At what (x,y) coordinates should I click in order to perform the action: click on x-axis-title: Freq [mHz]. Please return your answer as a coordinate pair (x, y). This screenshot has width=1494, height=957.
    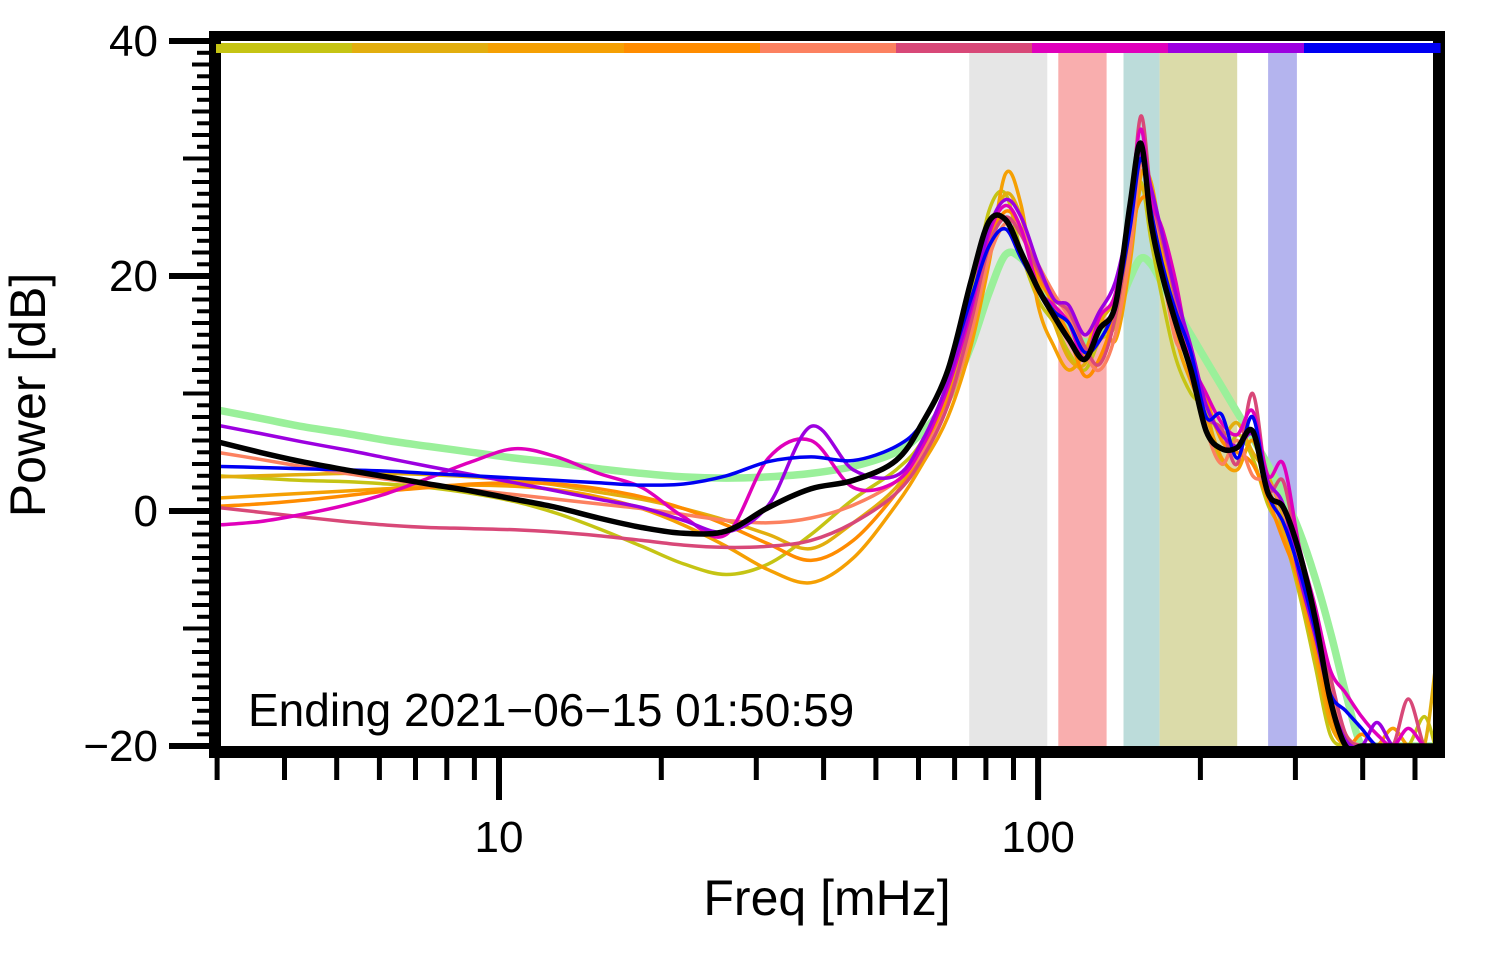
    Looking at the image, I should click on (826, 898).